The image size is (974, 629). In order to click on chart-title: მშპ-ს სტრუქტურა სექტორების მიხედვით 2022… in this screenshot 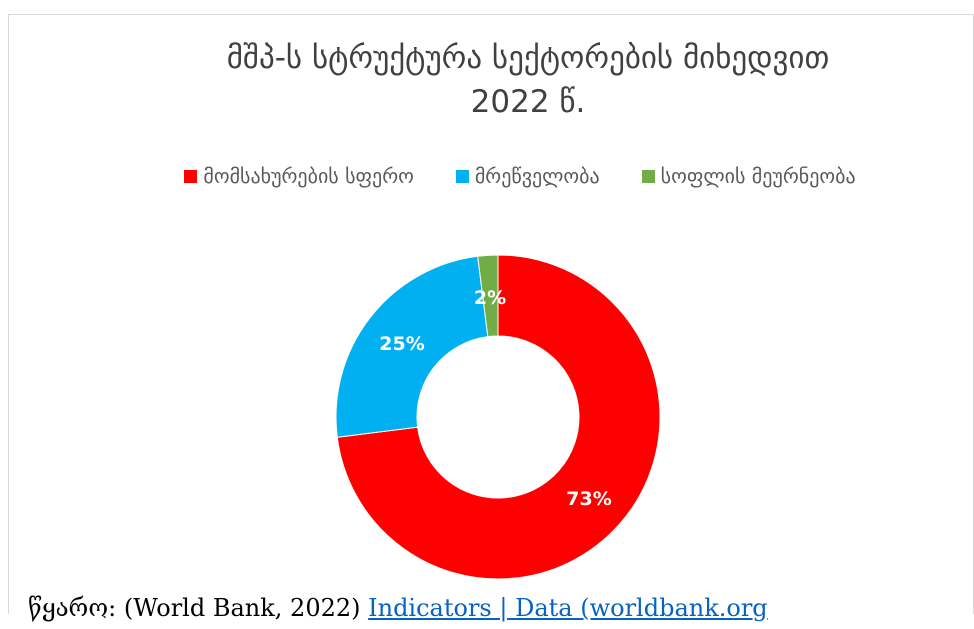, I will do `click(528, 80)`.